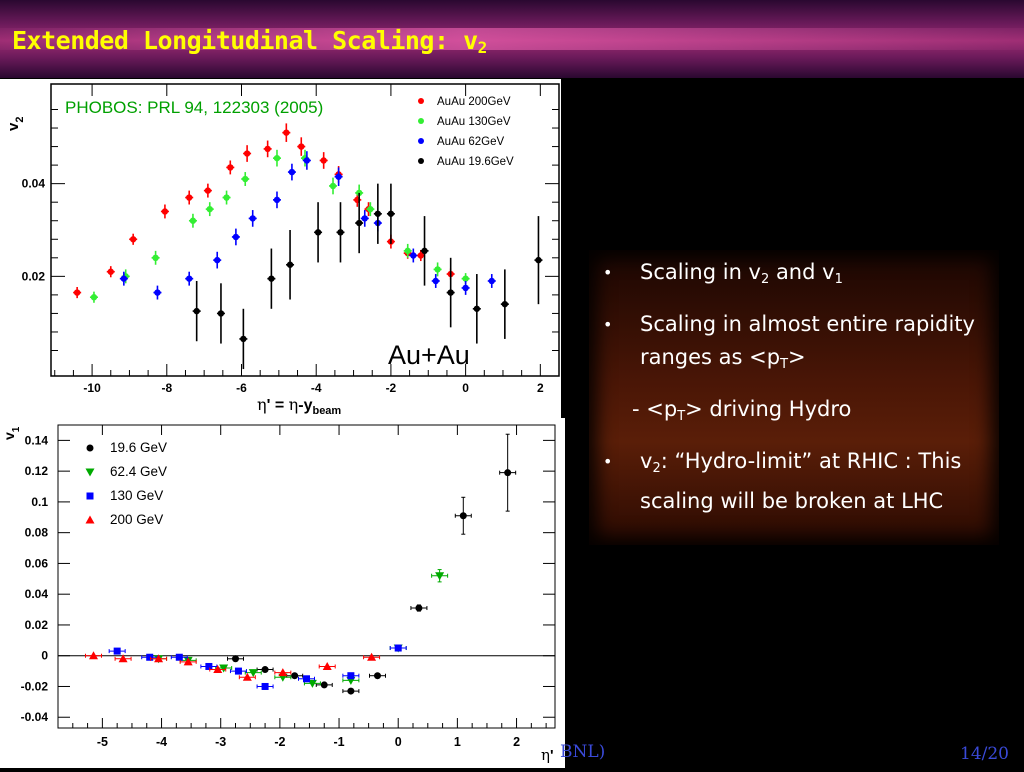 The height and width of the screenshot is (772, 1024). I want to click on title-glow, so click(512, 39).